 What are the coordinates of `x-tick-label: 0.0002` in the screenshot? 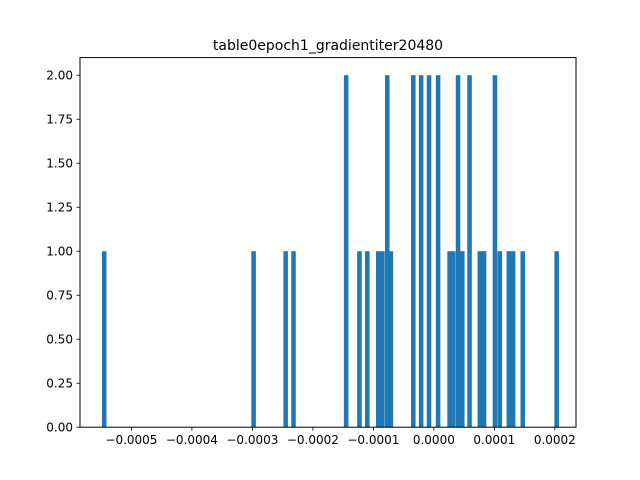 It's located at (555, 440).